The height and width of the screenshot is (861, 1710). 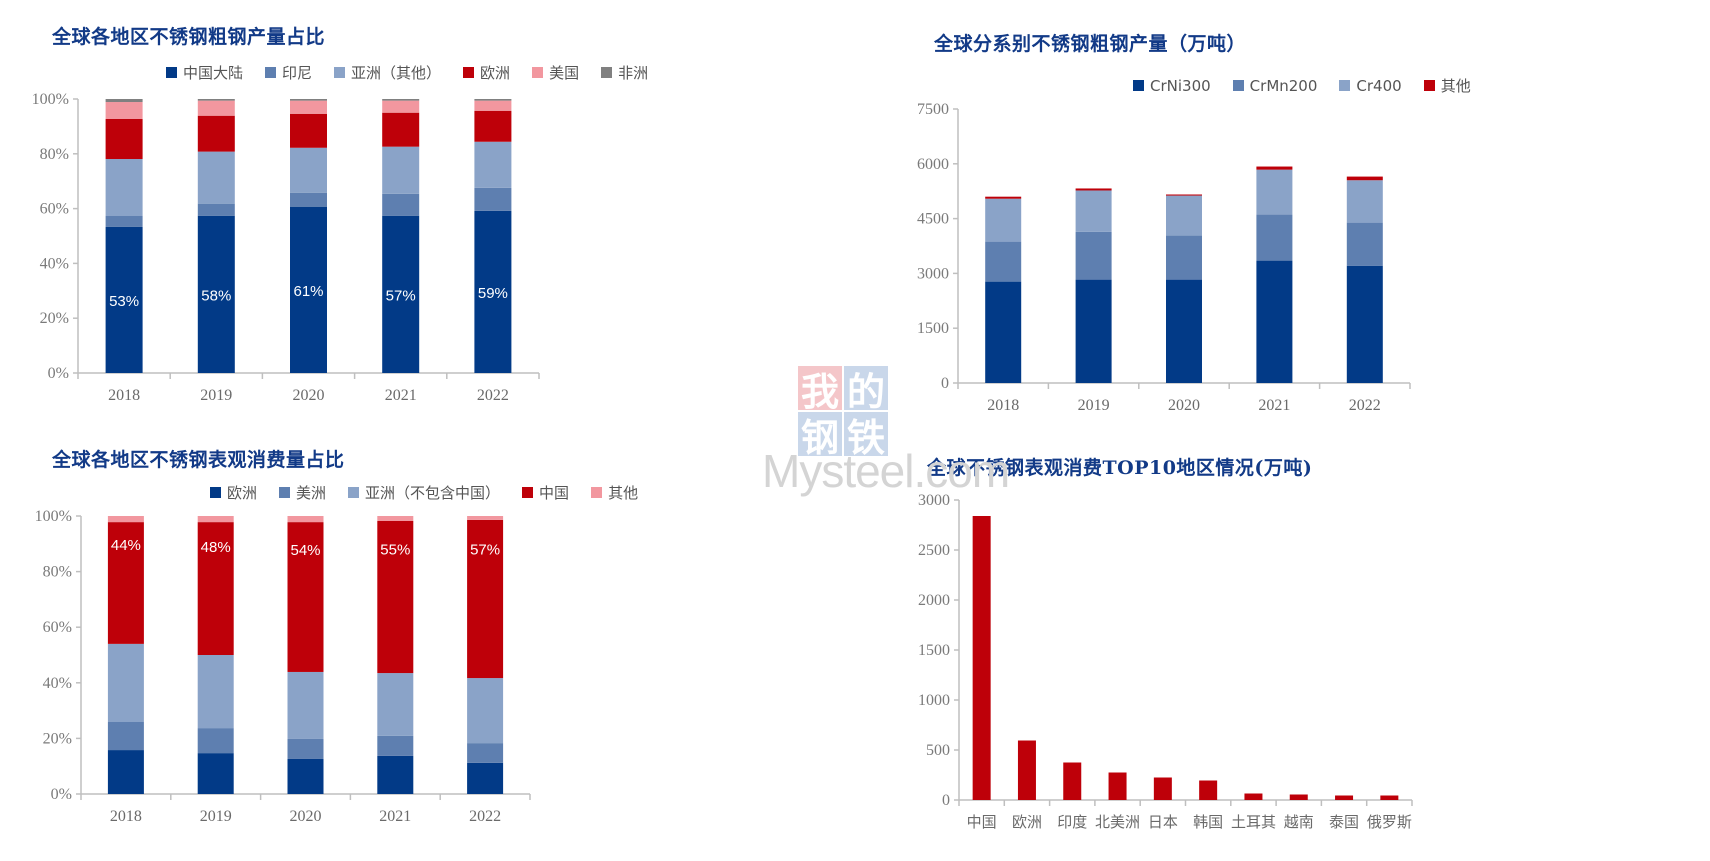 I want to click on legend-label: 美国, so click(x=564, y=73).